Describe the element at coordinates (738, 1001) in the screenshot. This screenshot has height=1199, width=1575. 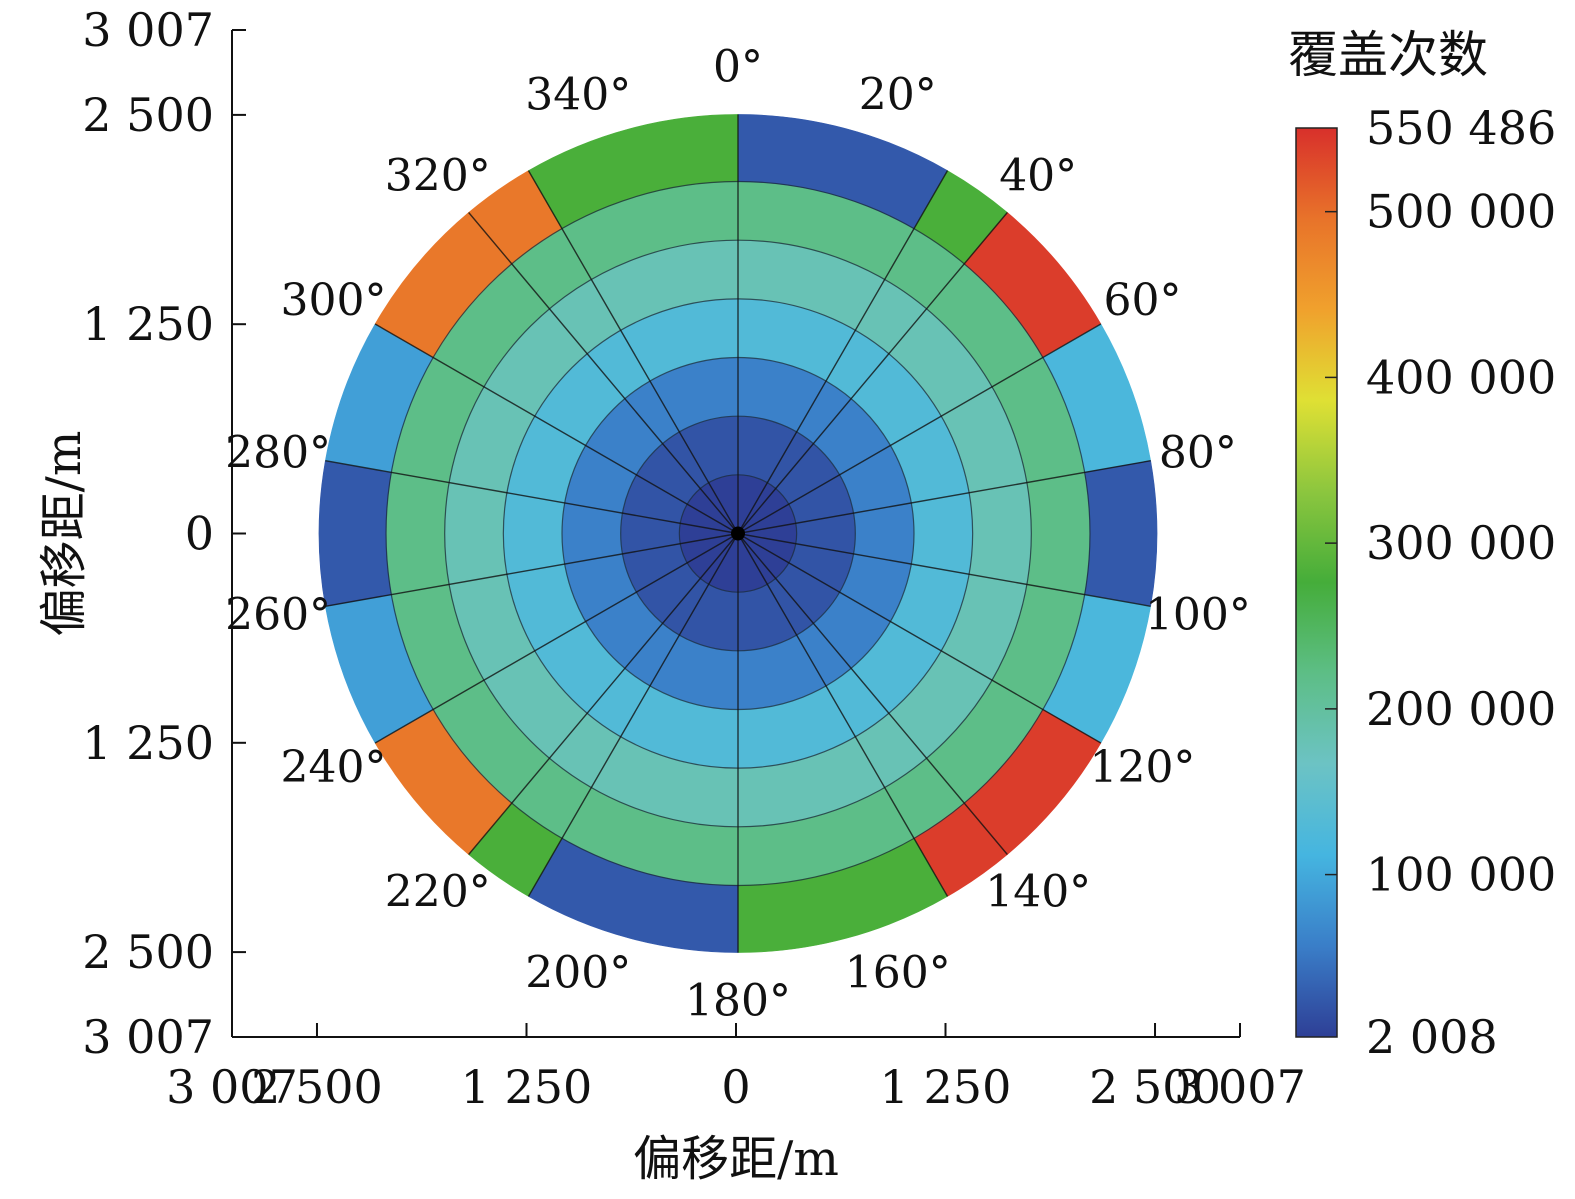
I see `azimuth-label: 180°` at that location.